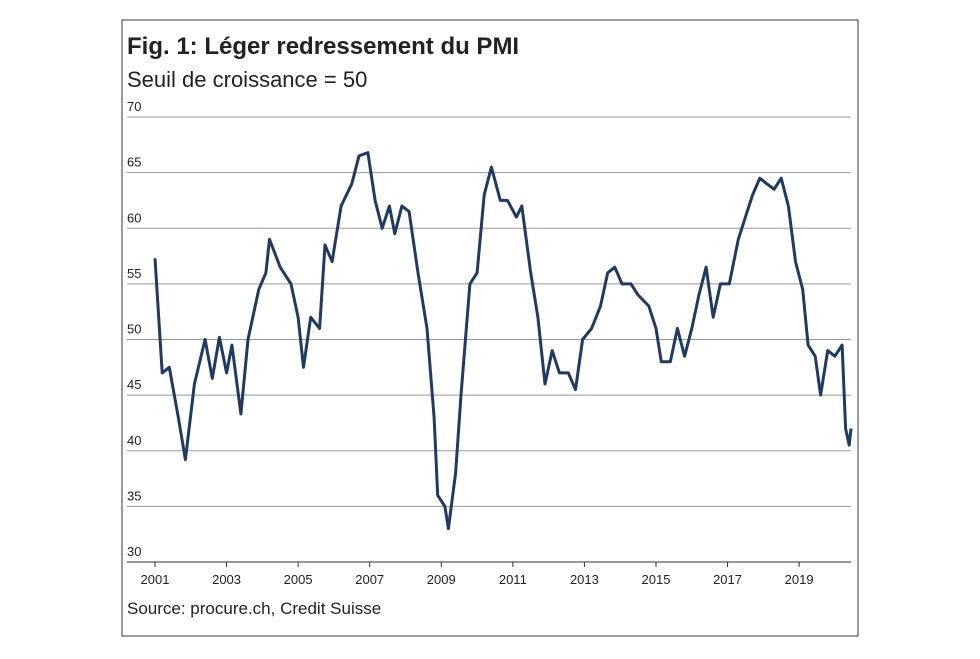 This screenshot has height=659, width=980. Describe the element at coordinates (369, 579) in the screenshot. I see `x-tick-label: 2007` at that location.